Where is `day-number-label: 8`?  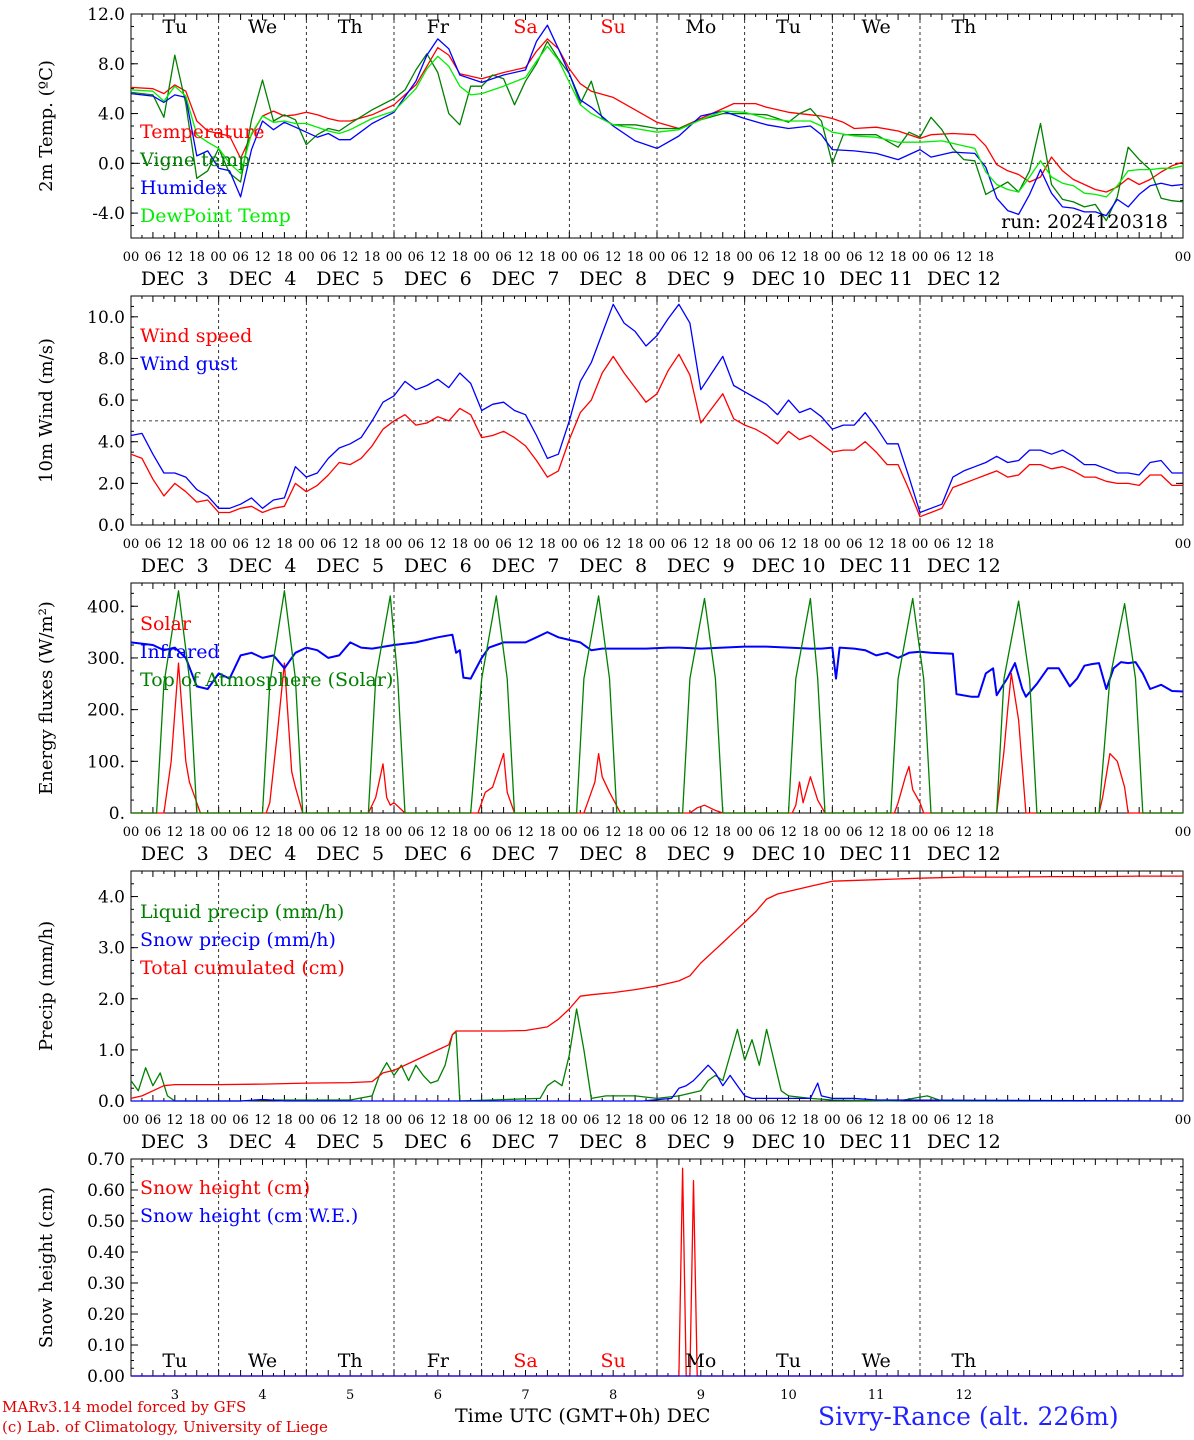 day-number-label: 8 is located at coordinates (613, 1394).